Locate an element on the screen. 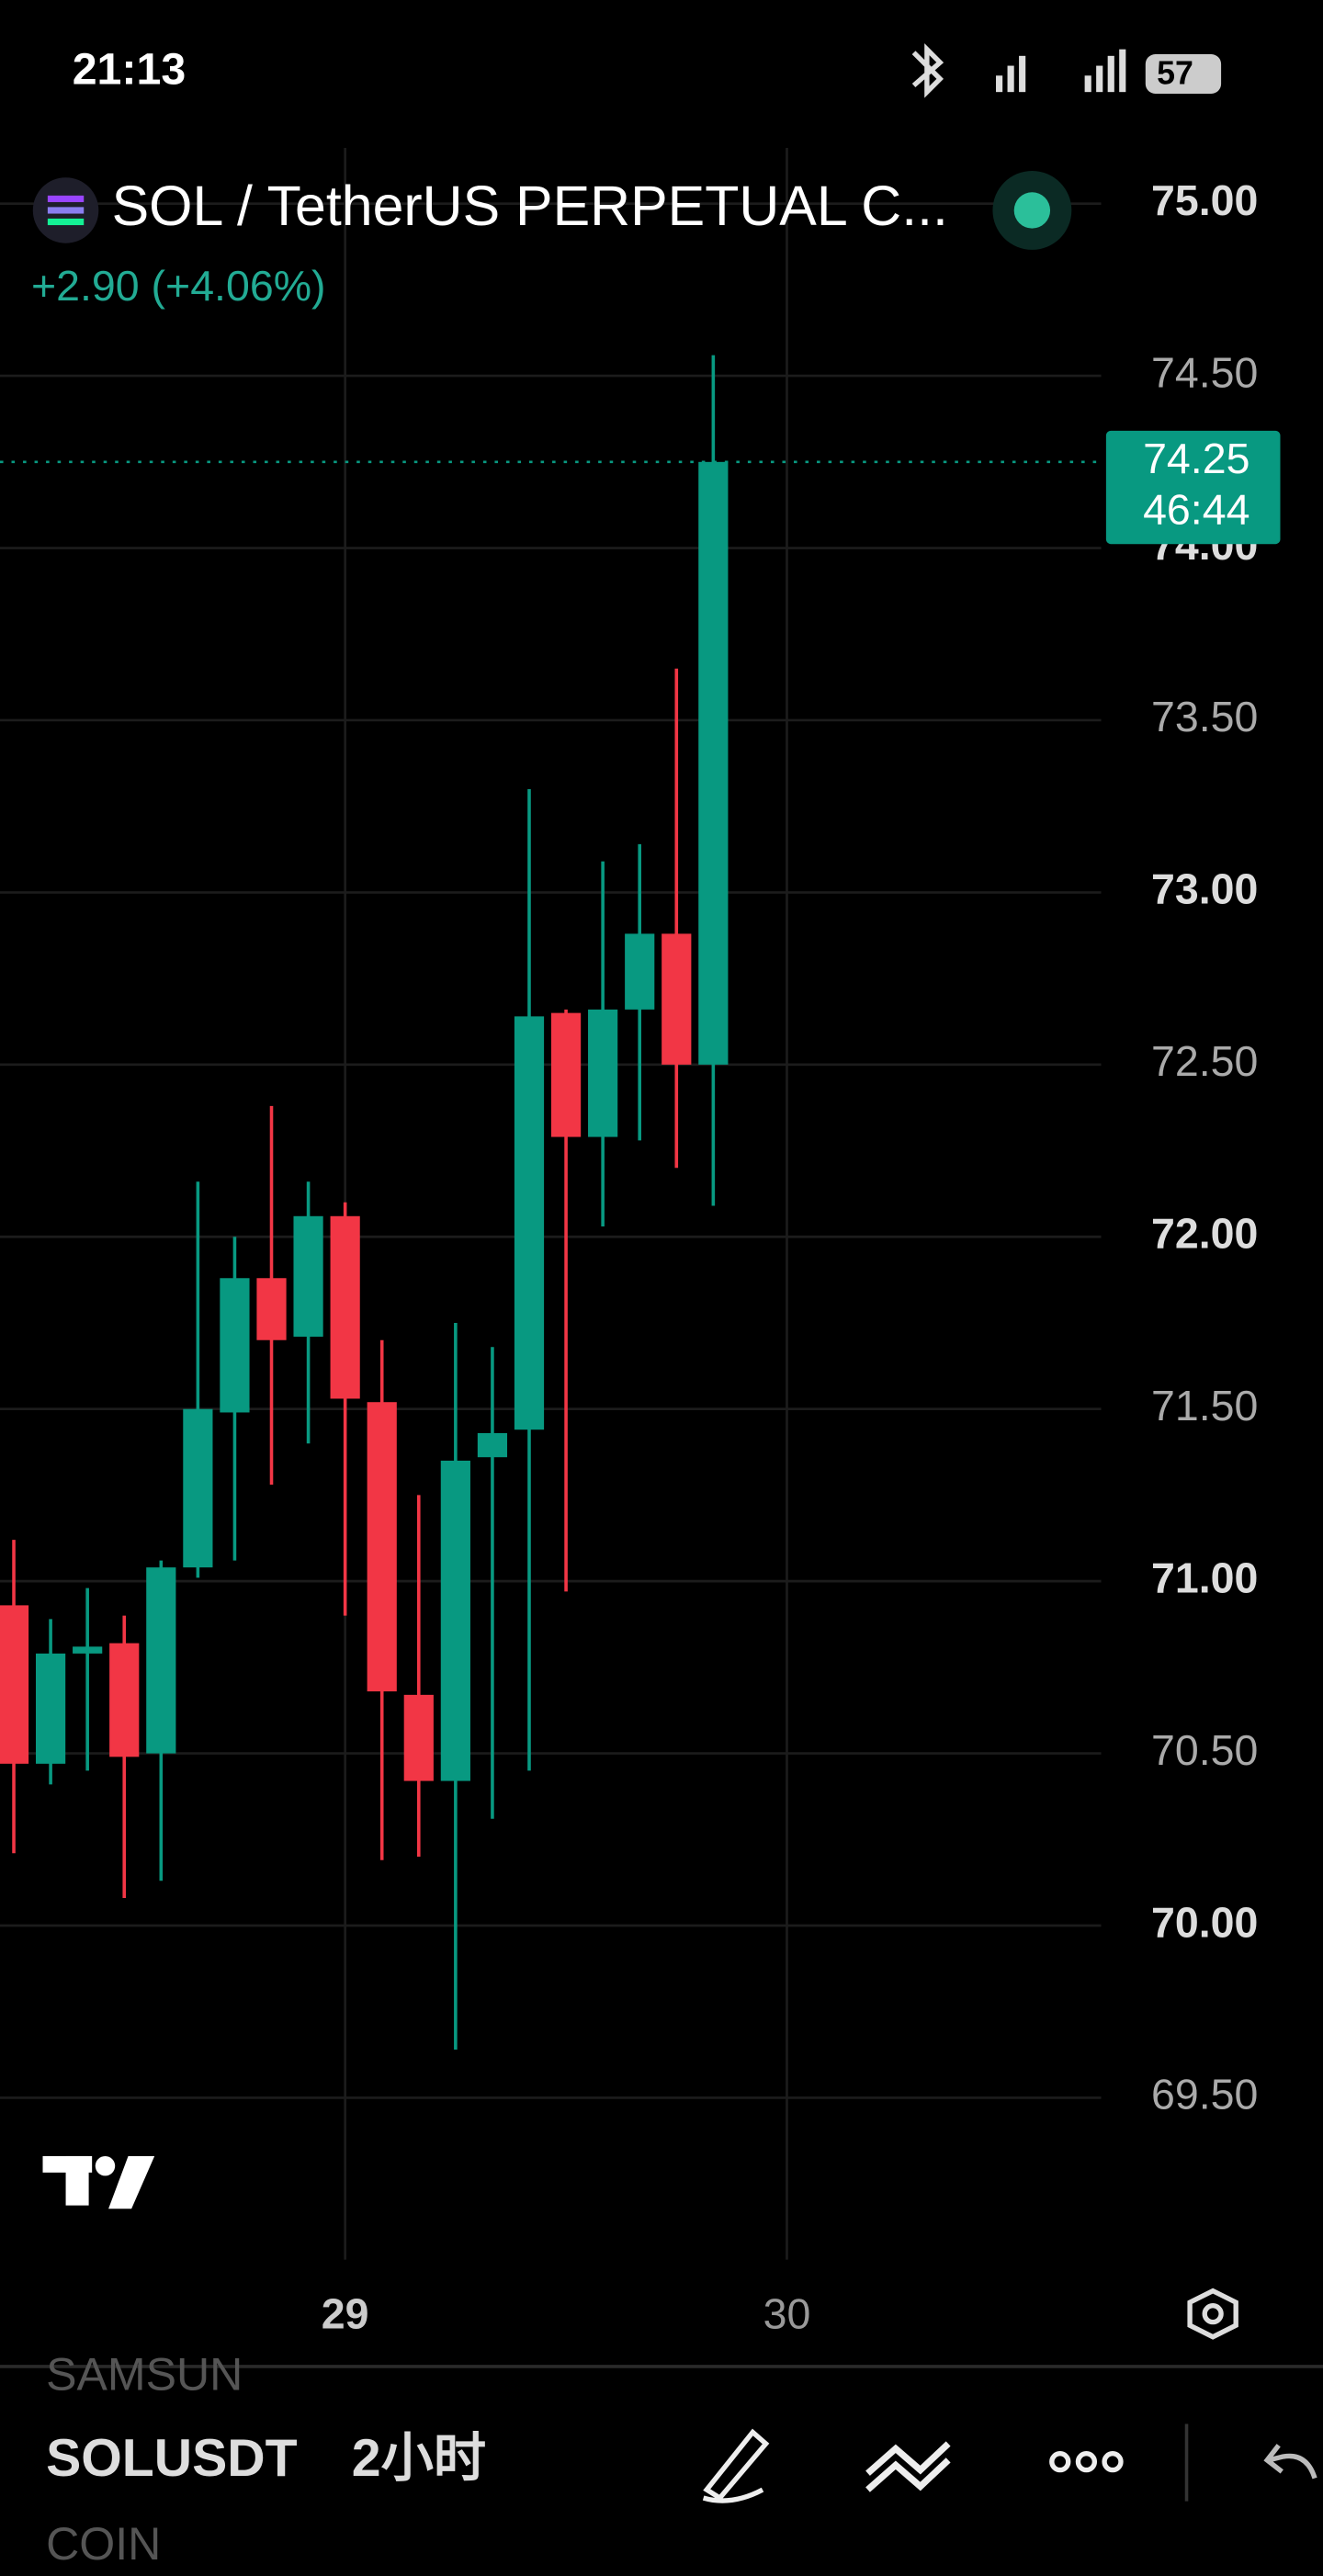 Image resolution: width=1323 pixels, height=2576 pixels. price-change: +2.90 (+4.06%) is located at coordinates (178, 286).